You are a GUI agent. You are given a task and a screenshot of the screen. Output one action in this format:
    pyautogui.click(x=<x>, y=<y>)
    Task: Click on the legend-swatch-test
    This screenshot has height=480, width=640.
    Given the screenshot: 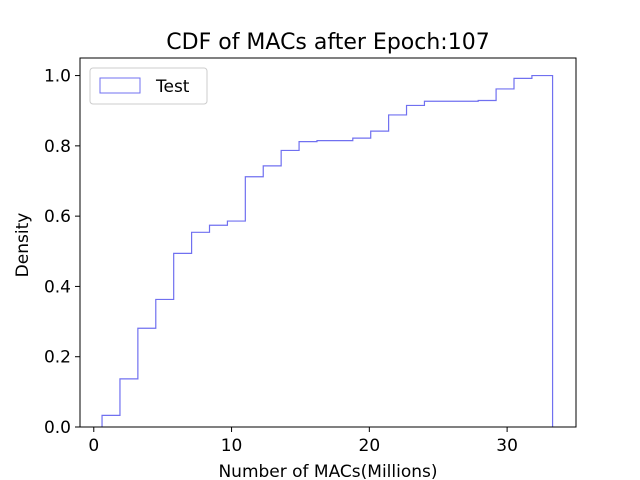 What is the action you would take?
    pyautogui.click(x=120, y=85)
    